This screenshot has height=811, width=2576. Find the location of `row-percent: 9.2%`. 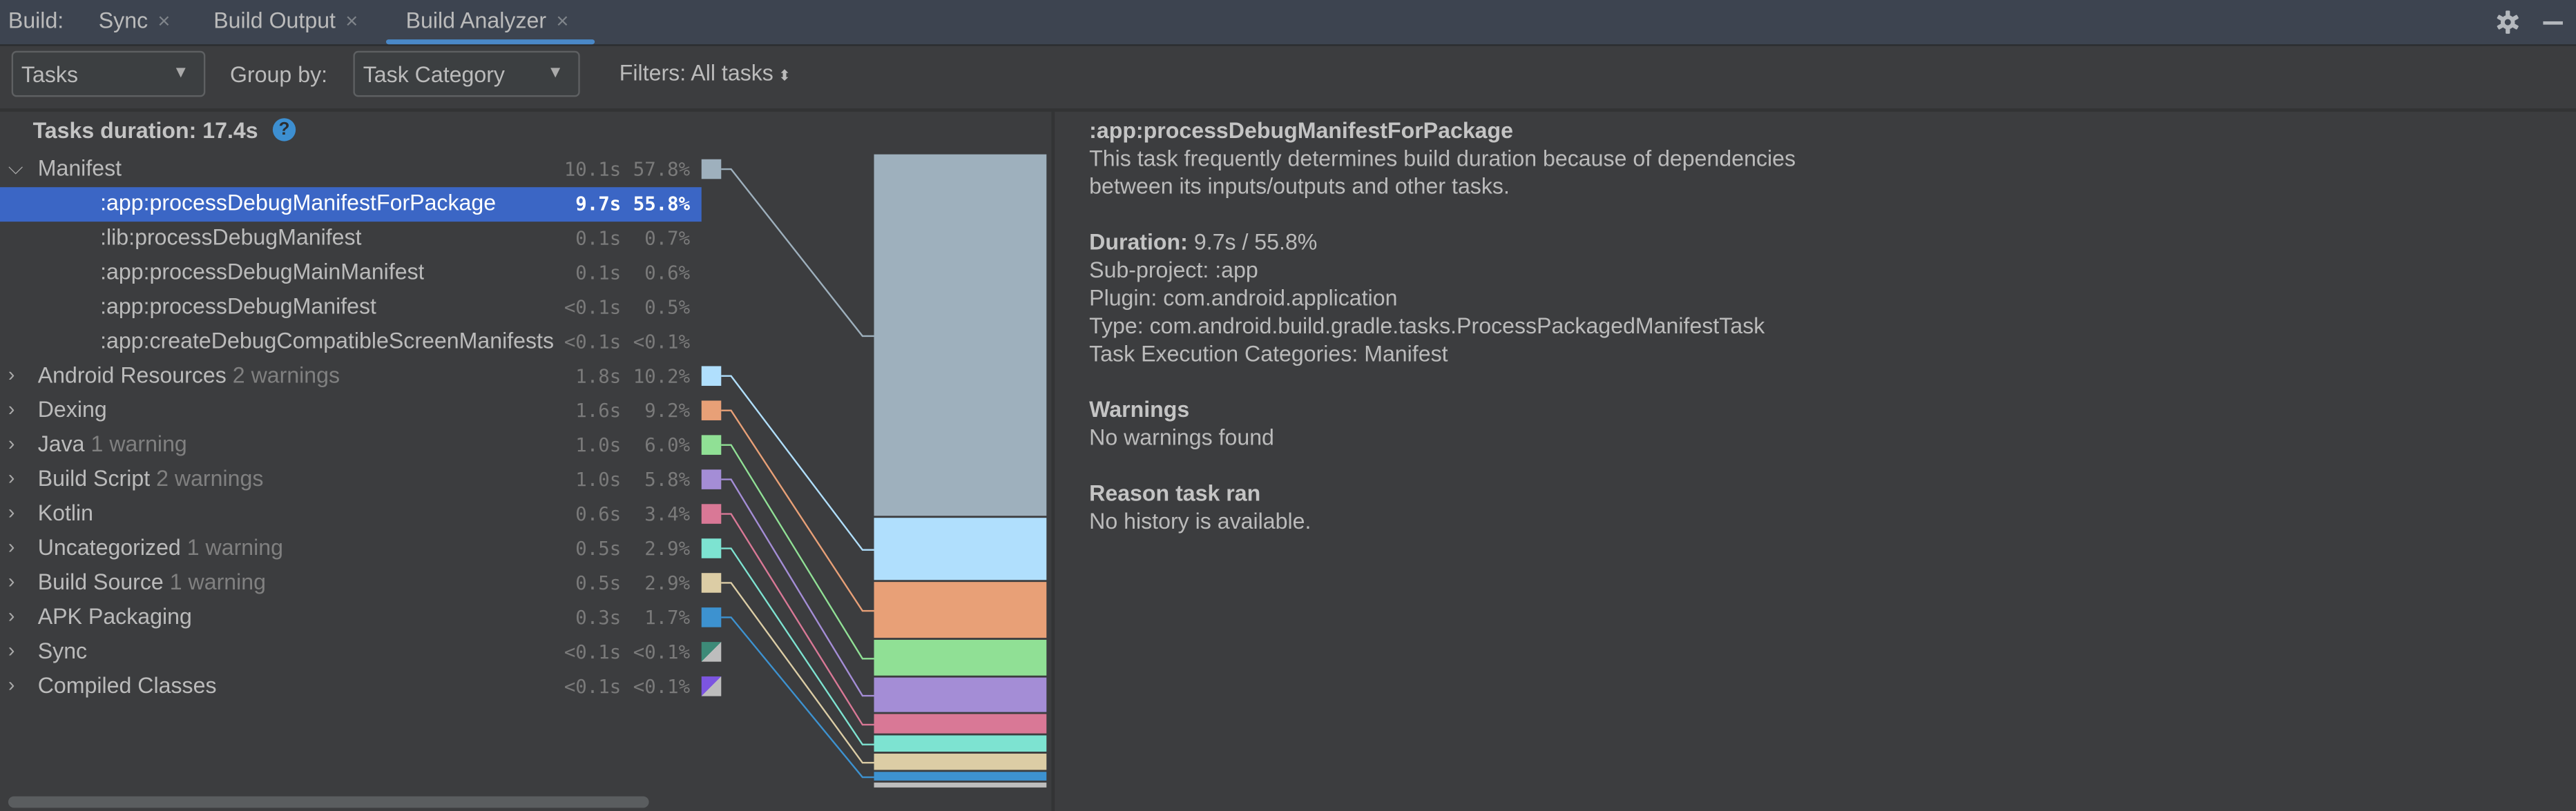

row-percent: 9.2% is located at coordinates (667, 411).